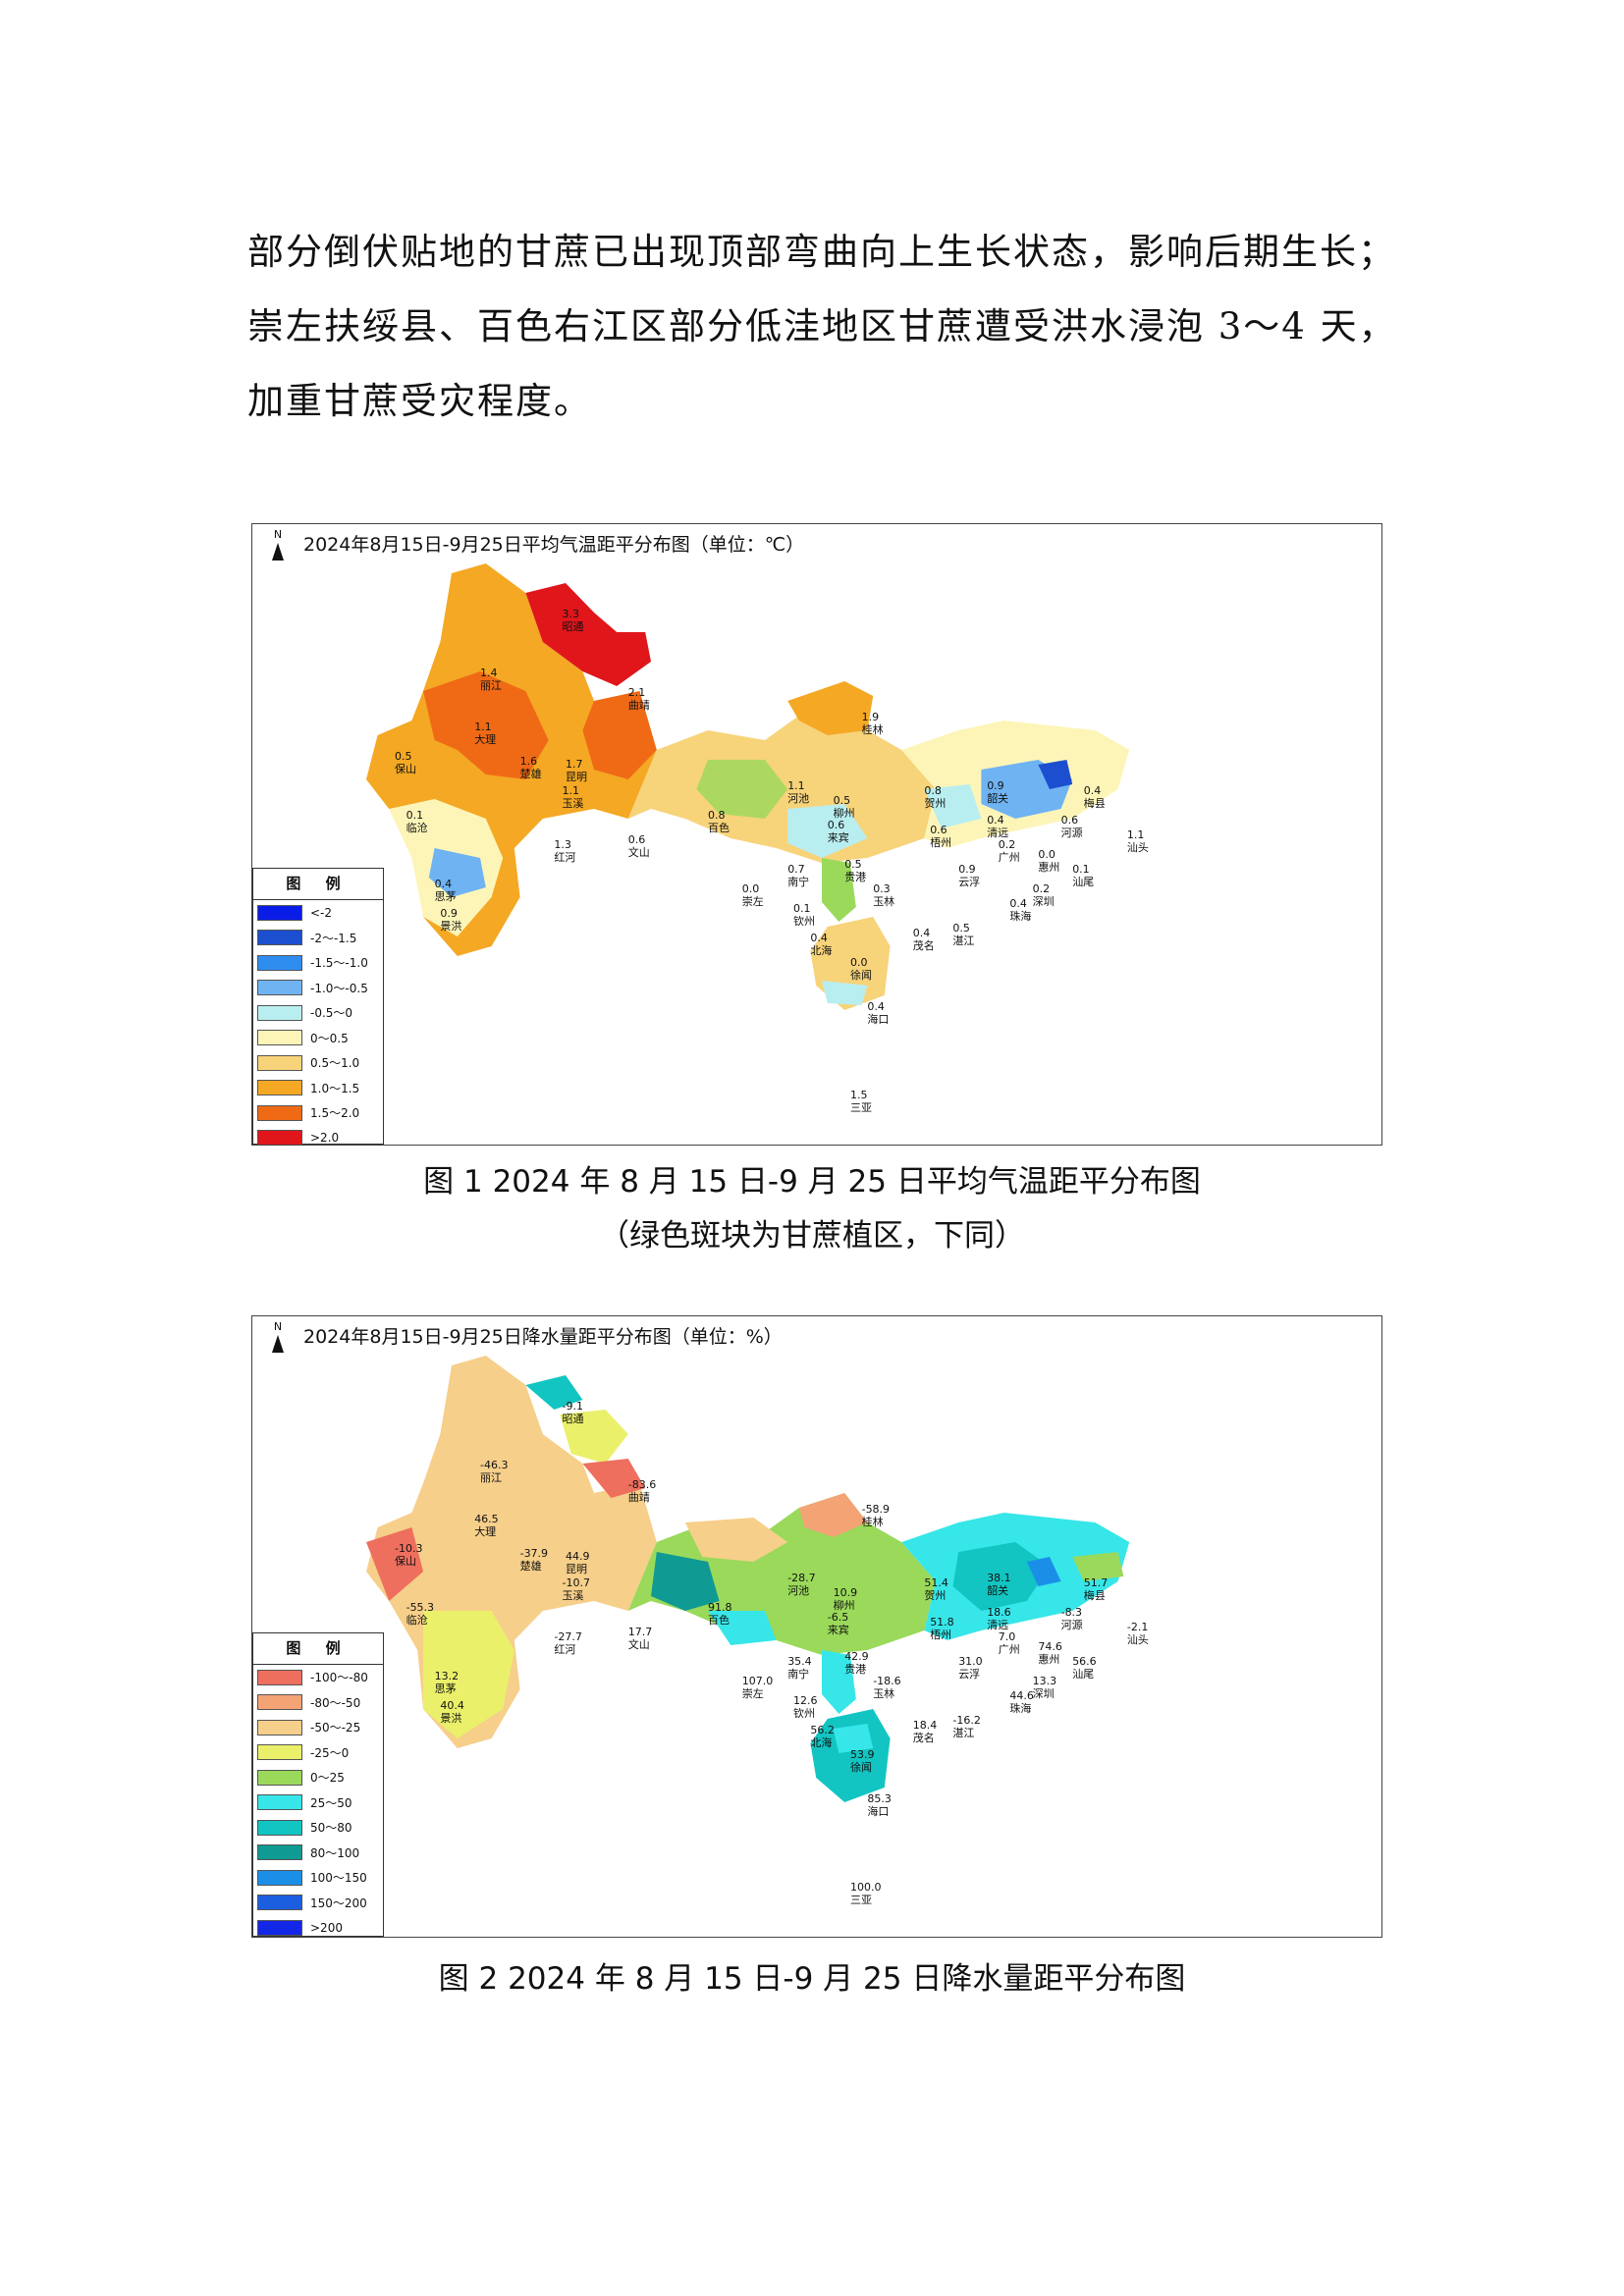  What do you see at coordinates (339, 988) in the screenshot?
I see `legend-label: -1.0～-0.5` at bounding box center [339, 988].